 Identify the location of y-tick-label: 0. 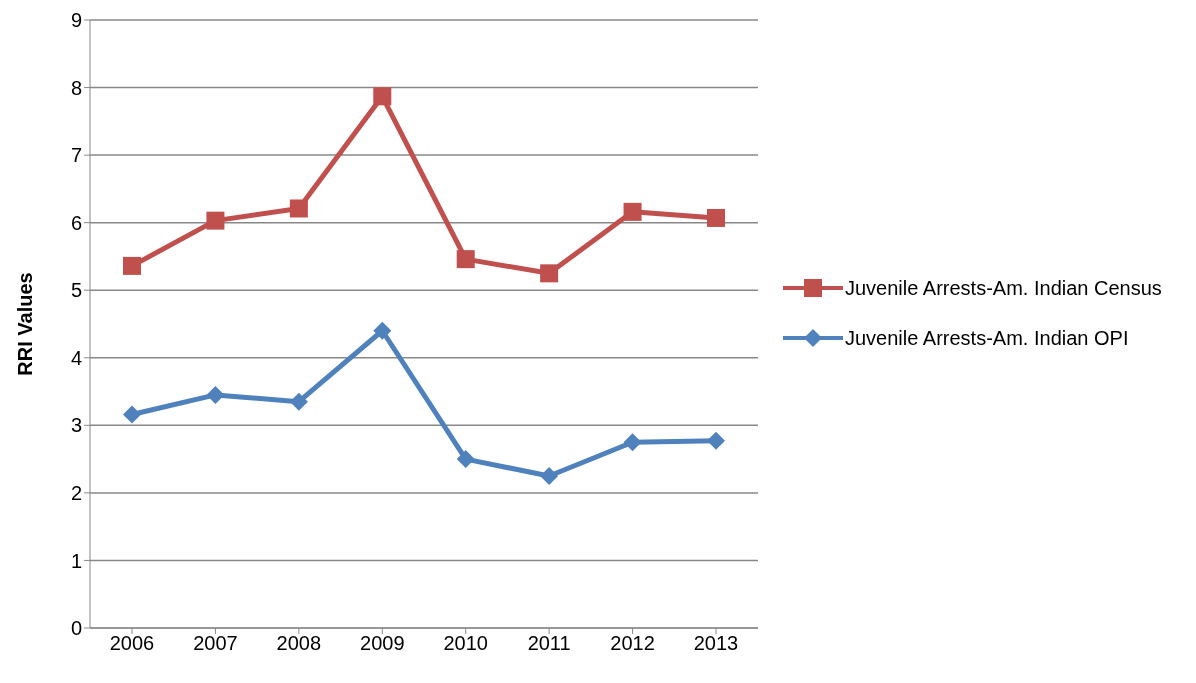
(76, 628).